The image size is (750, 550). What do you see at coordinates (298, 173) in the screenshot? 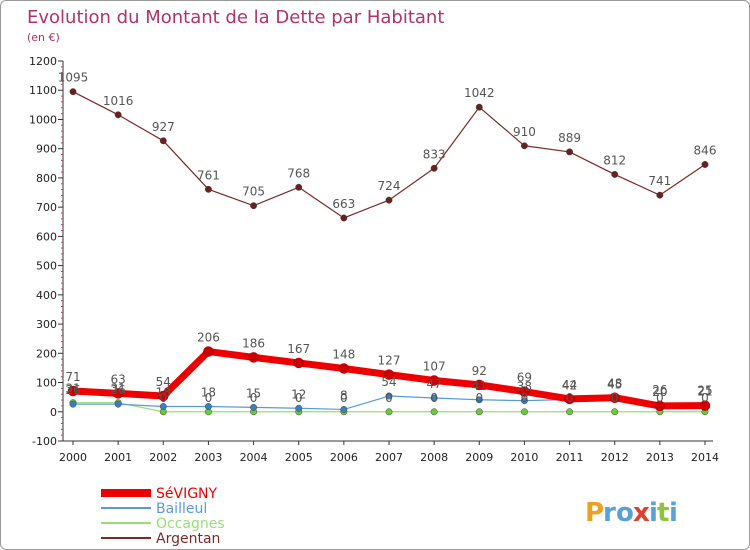
I see `data-label-argentan: 768` at bounding box center [298, 173].